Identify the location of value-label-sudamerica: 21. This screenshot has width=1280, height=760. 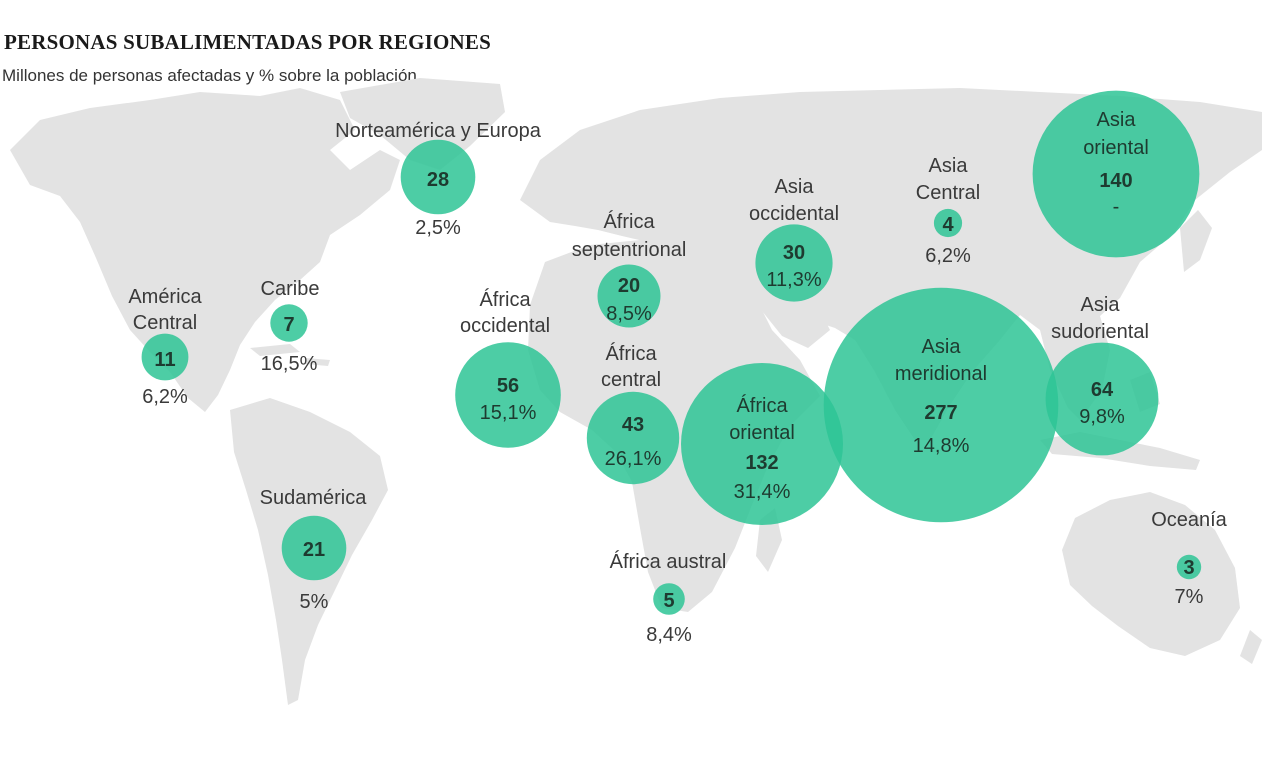
(314, 550).